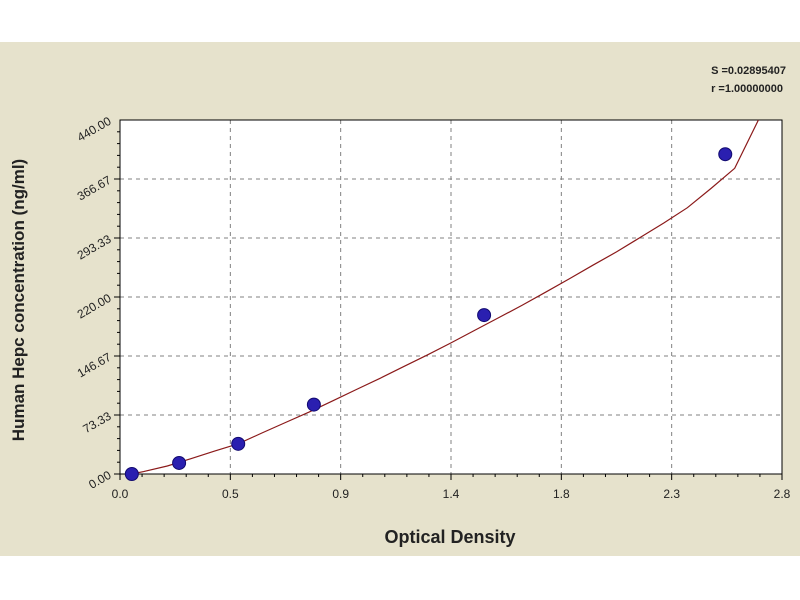 Image resolution: width=800 pixels, height=600 pixels. What do you see at coordinates (100, 480) in the screenshot?
I see `y-tick-label: 0.00` at bounding box center [100, 480].